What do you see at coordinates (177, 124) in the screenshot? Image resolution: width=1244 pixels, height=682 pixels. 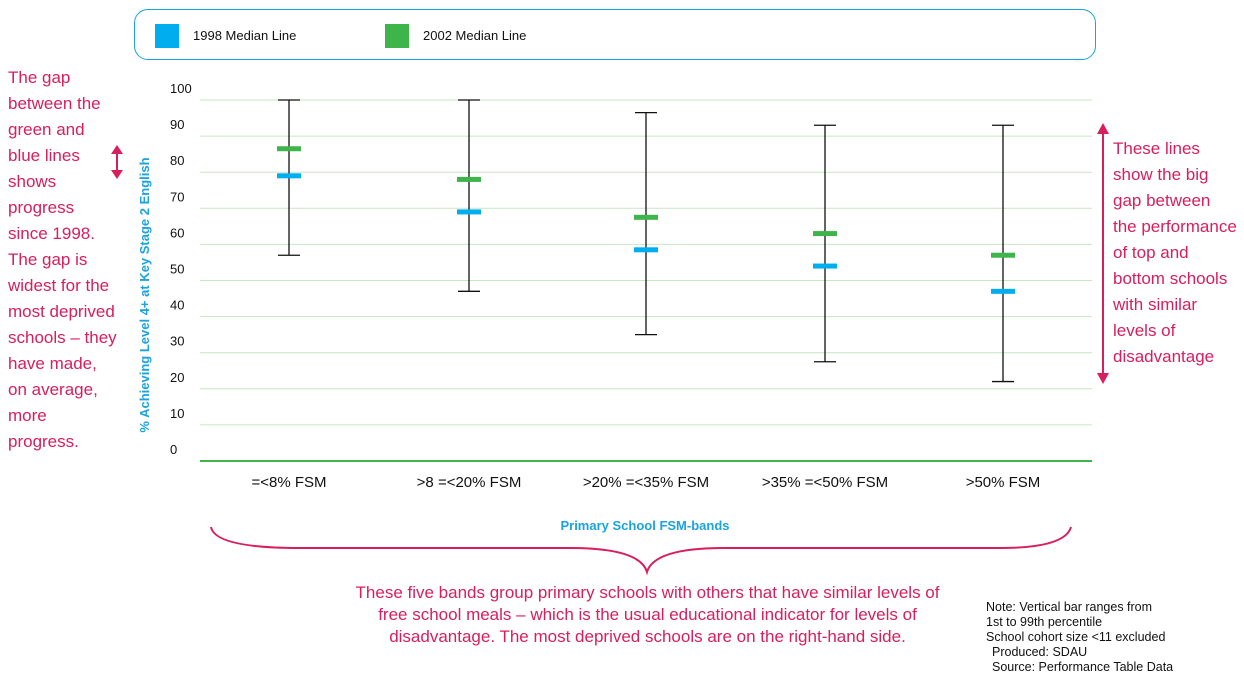 I see `y-tick-label: 90` at bounding box center [177, 124].